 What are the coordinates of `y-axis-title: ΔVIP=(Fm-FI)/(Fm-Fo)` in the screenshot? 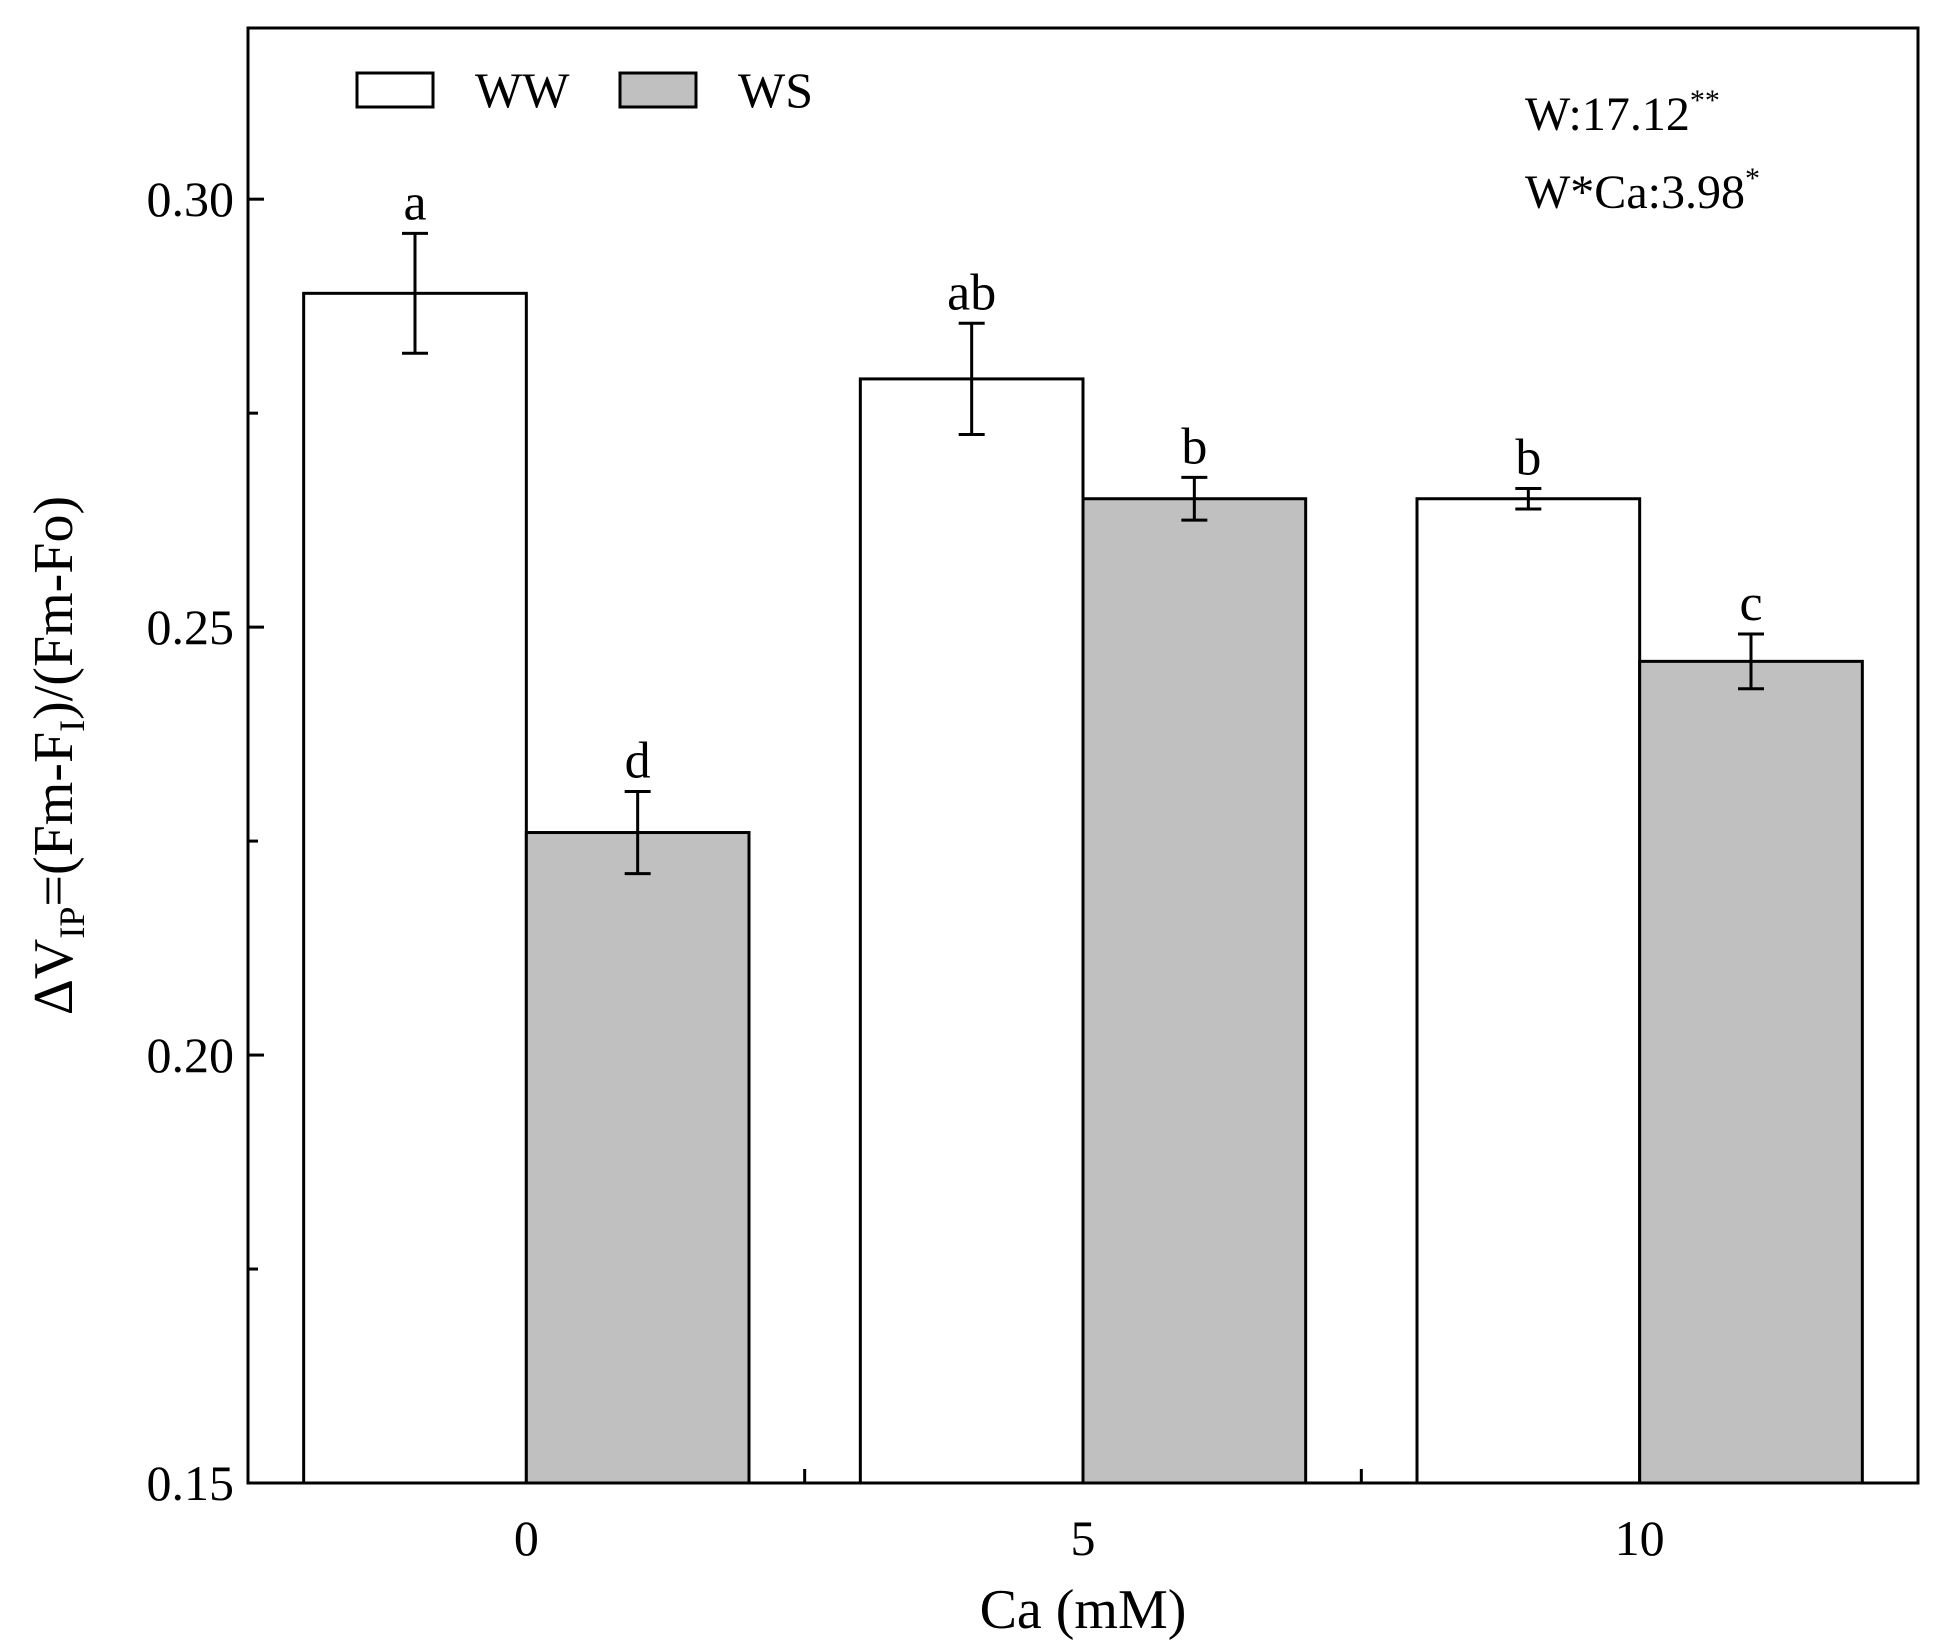 It's located at (57, 755).